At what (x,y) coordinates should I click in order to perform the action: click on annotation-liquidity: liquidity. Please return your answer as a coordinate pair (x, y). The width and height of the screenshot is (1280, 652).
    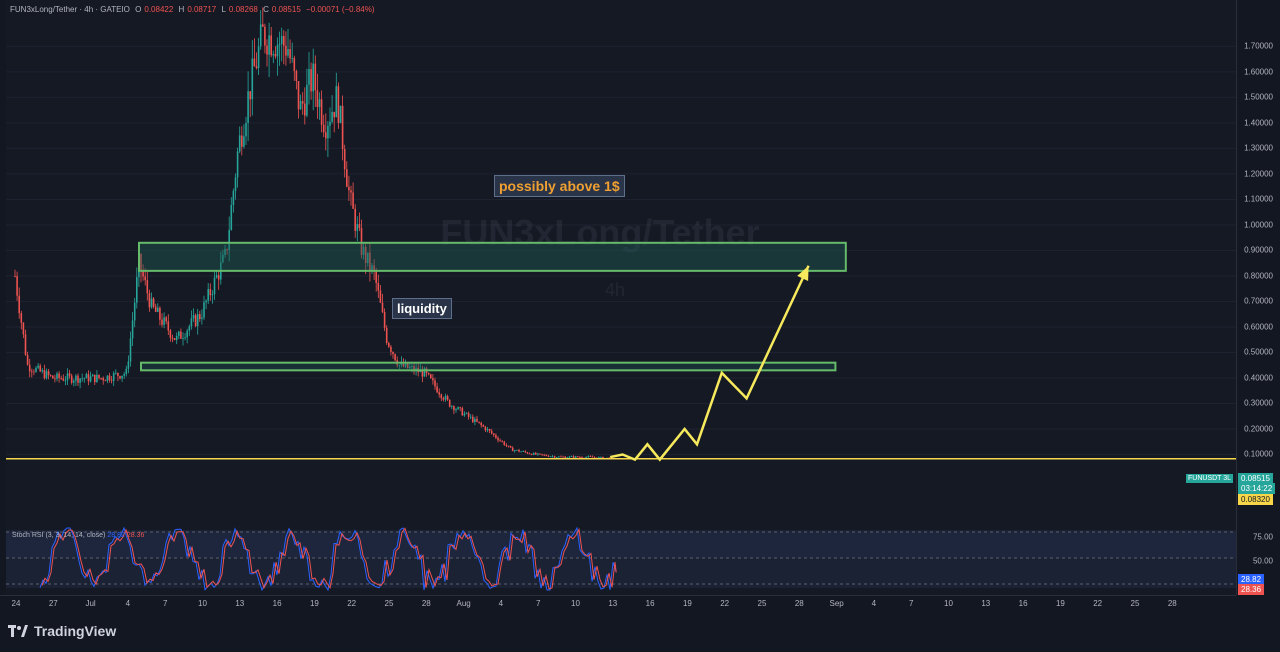
    Looking at the image, I should click on (422, 308).